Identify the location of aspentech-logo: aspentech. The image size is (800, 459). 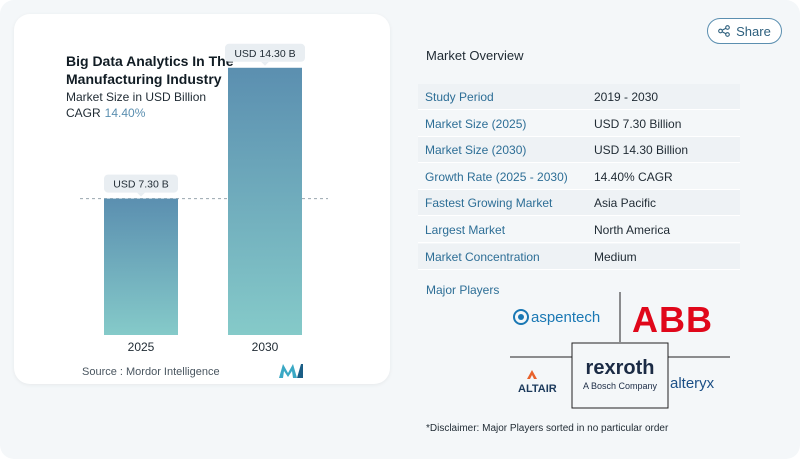
(556, 317).